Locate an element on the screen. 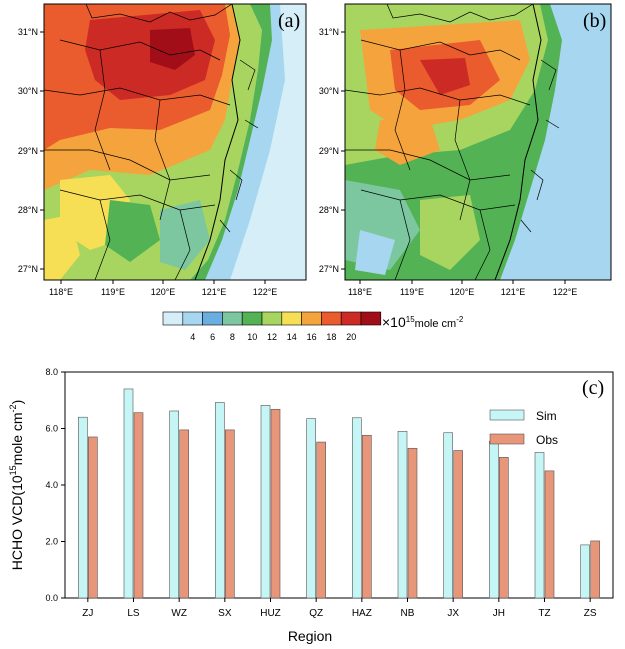 This screenshot has width=625, height=649. colorbar-tick-label: 20 is located at coordinates (351, 337).